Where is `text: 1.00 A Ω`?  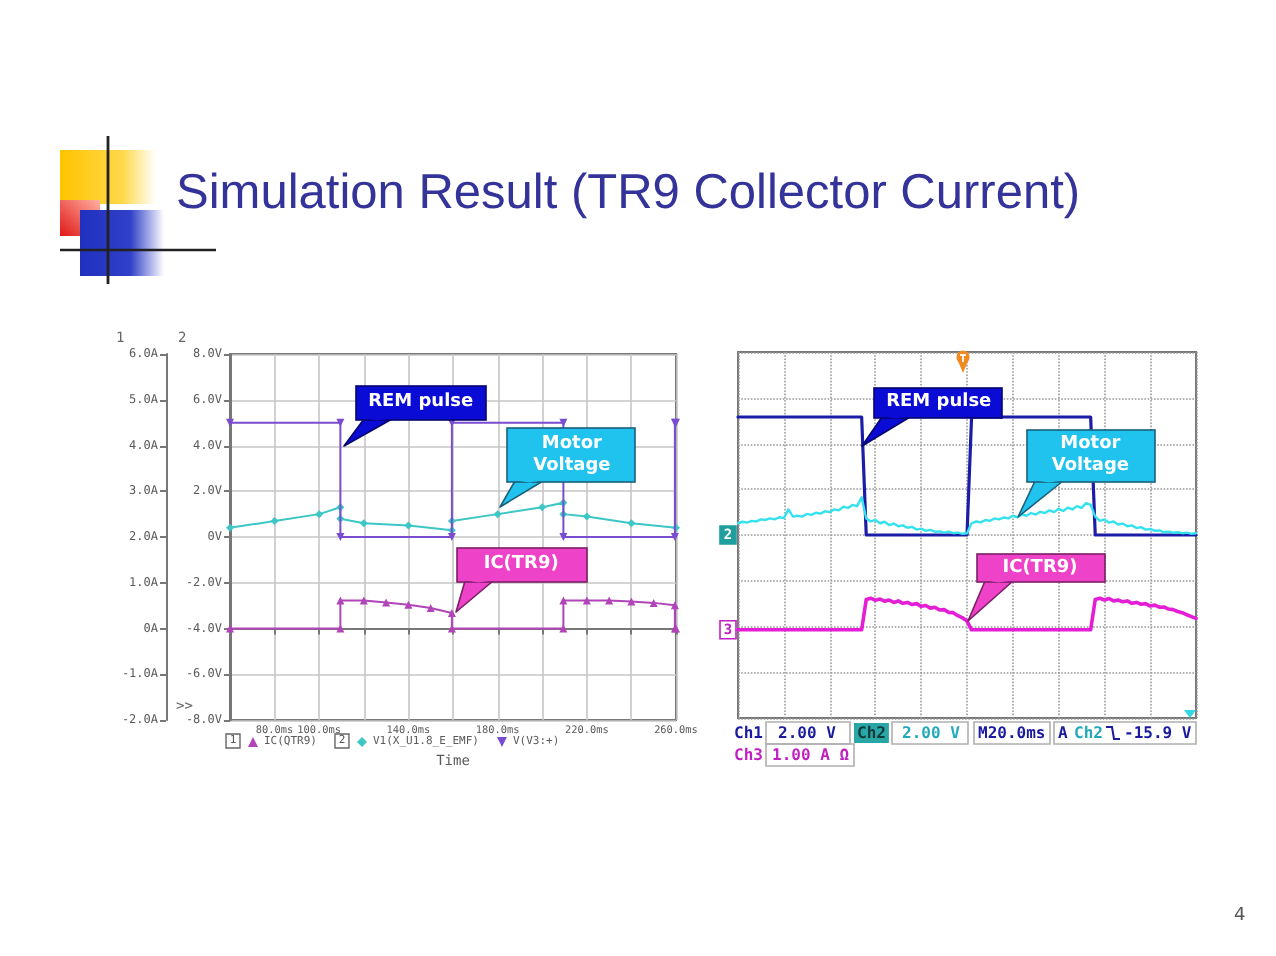 text: 1.00 A Ω is located at coordinates (811, 755).